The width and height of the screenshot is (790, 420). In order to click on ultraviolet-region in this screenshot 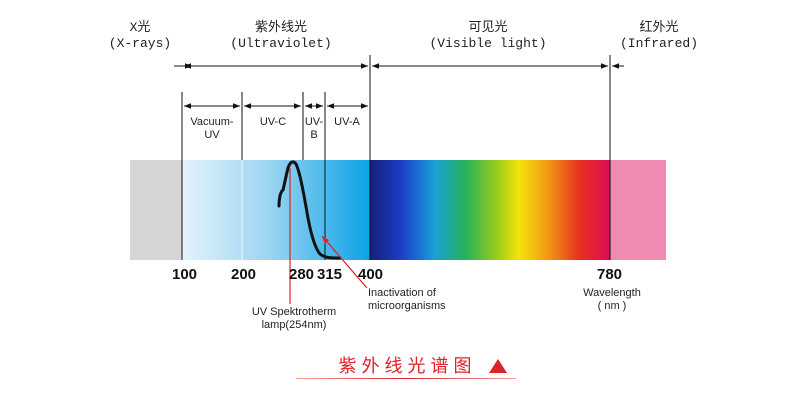, I will do `click(276, 210)`.